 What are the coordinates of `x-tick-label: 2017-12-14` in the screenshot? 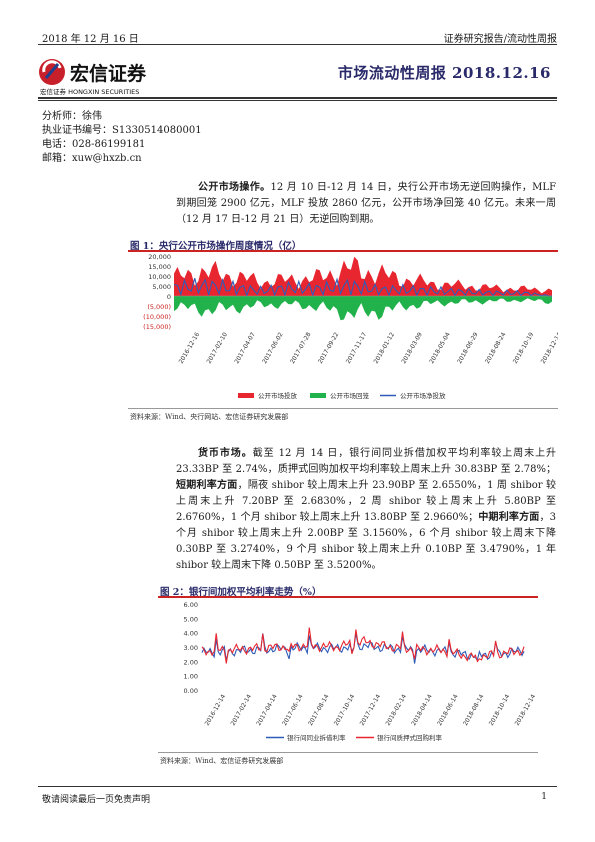 It's located at (371, 710).